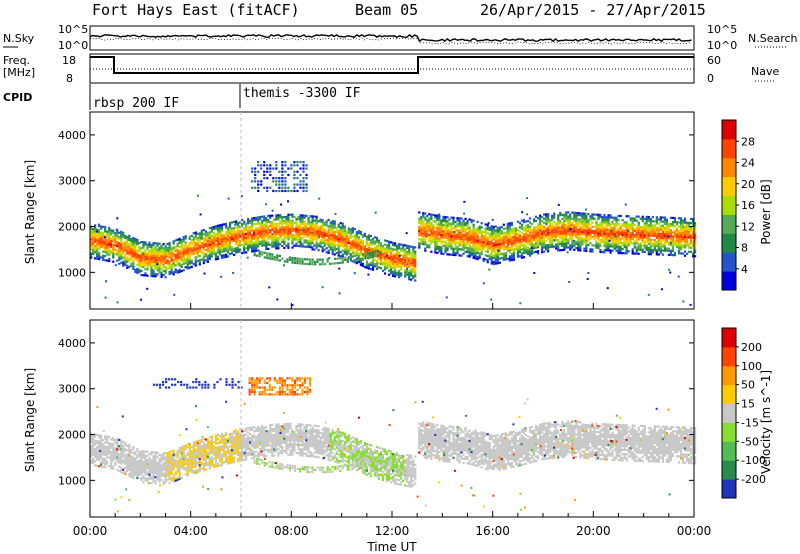 This screenshot has width=800, height=554. I want to click on colorbar-tick-label: 4, so click(744, 269).